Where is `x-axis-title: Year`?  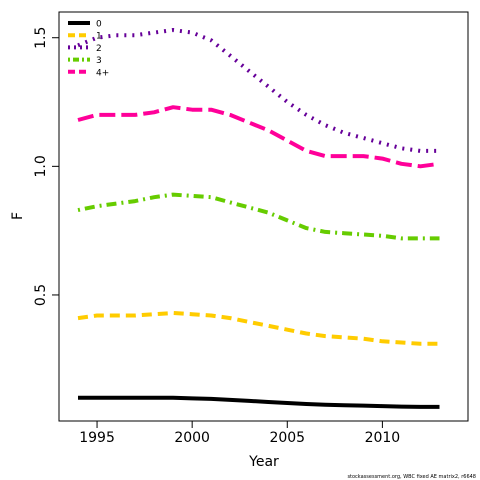 x-axis-title: Year is located at coordinates (263, 462).